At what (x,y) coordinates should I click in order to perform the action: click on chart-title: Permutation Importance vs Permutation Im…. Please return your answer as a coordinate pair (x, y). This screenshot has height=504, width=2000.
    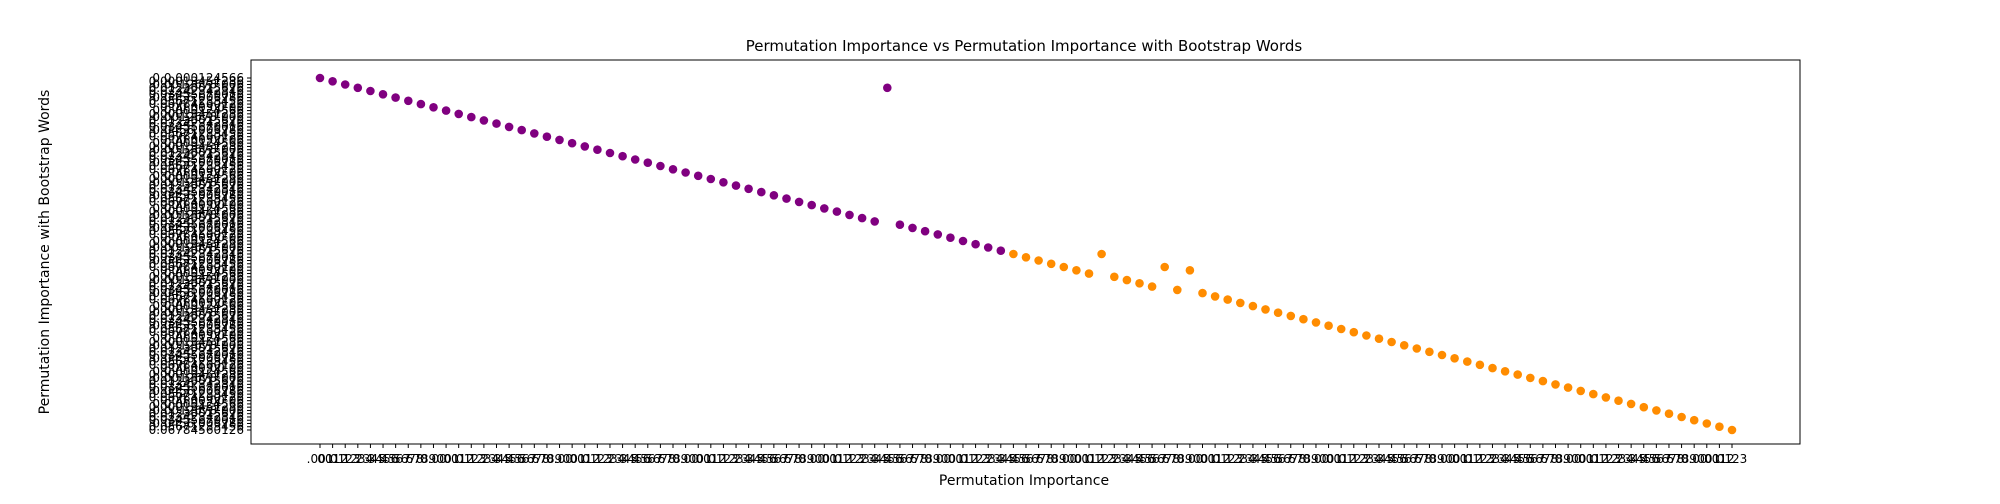
    Looking at the image, I should click on (1024, 46).